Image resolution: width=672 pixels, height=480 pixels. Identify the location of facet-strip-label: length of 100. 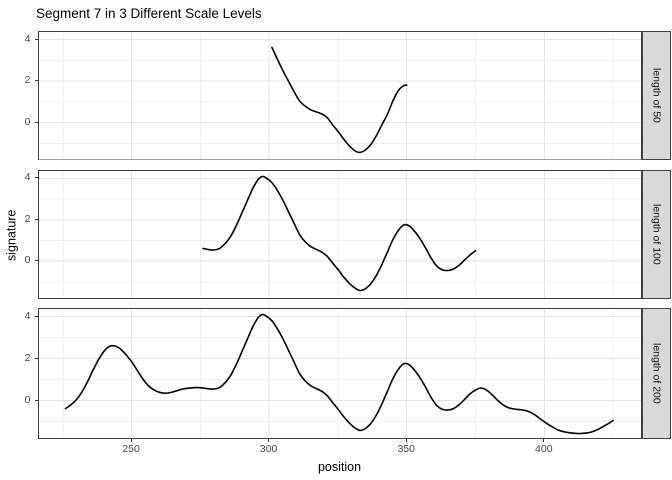
(656, 234).